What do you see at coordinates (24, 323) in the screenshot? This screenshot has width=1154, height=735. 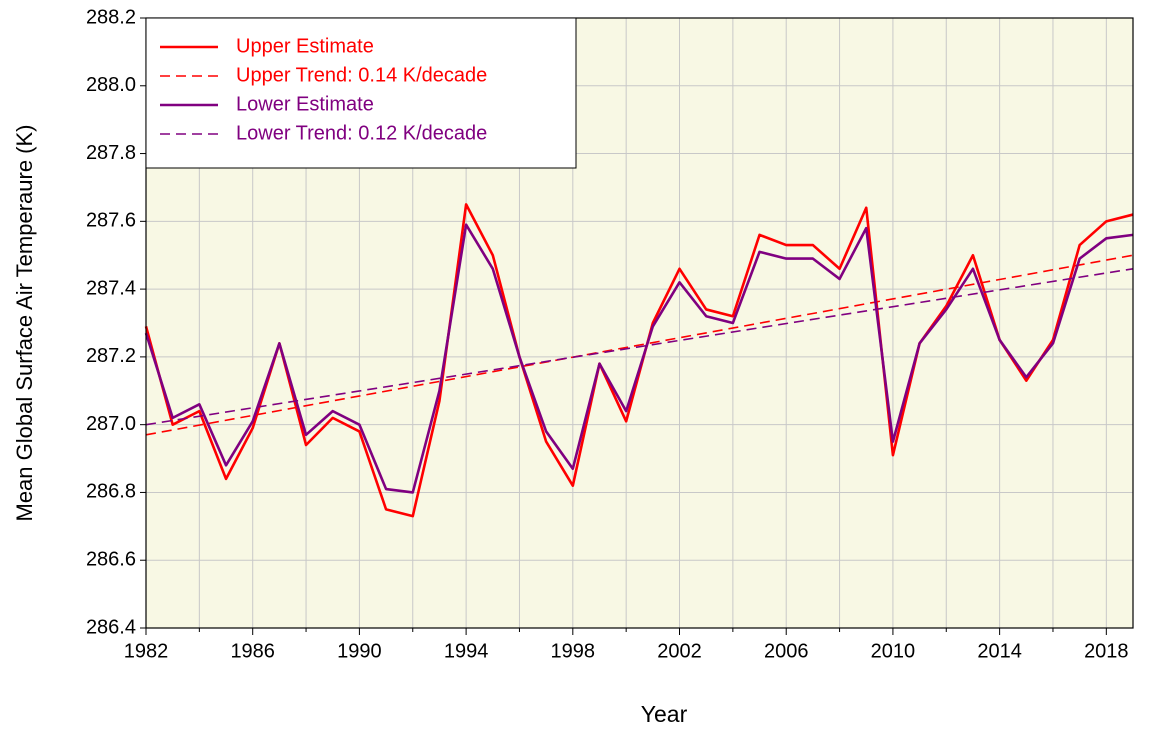 I see `y-axis-label: Mean Global Surface Air Temperaure (K)` at bounding box center [24, 323].